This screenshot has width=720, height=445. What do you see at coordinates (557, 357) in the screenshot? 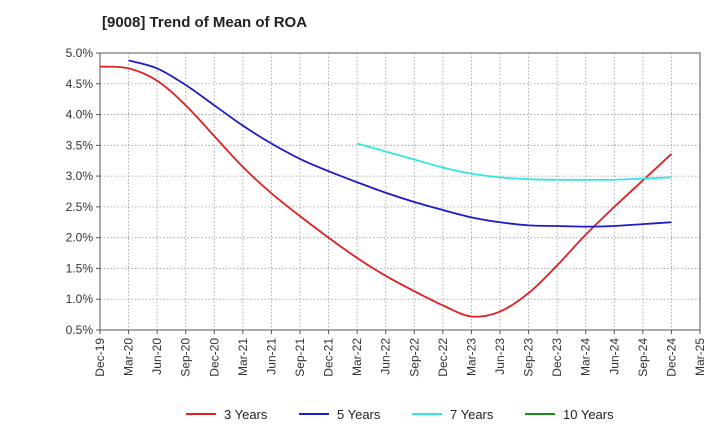
I see `x-tick-label: Dec-23` at bounding box center [557, 357].